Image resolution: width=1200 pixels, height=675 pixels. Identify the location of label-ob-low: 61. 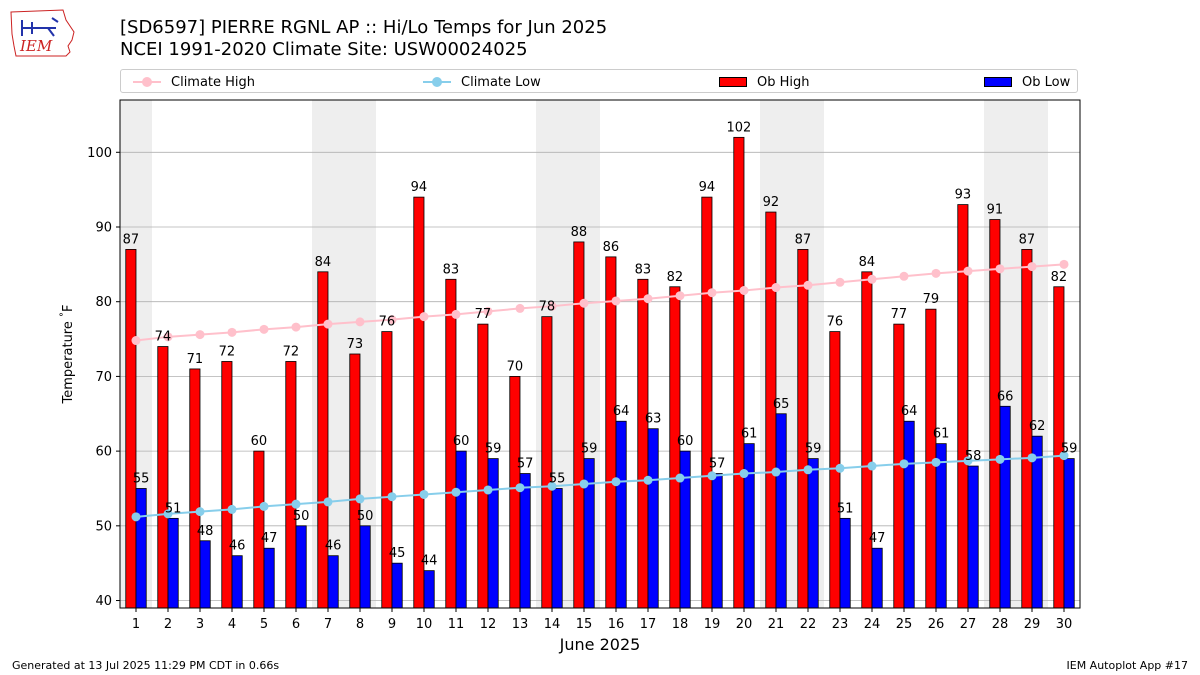
(941, 434).